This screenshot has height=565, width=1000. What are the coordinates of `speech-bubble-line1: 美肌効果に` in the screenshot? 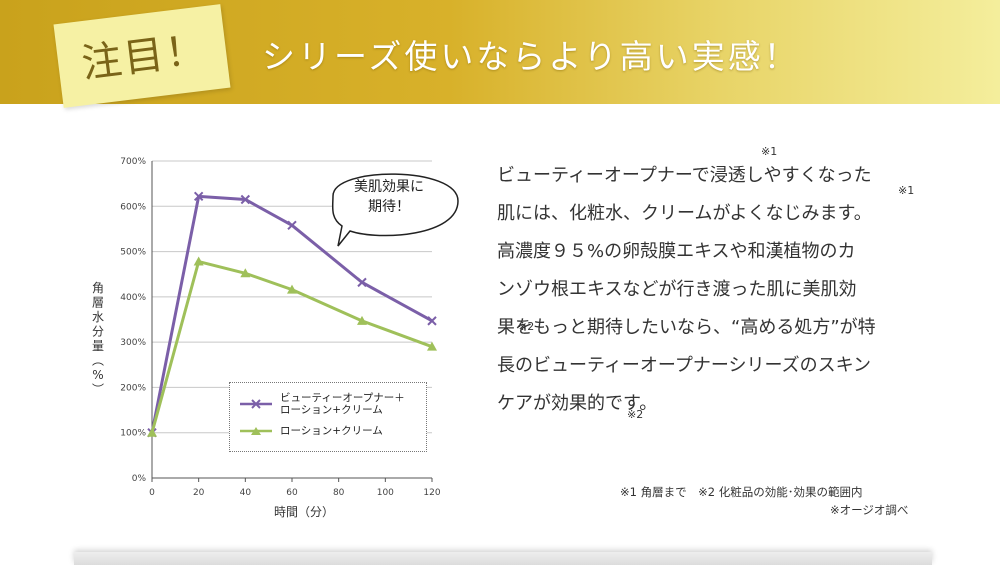 It's located at (389, 187).